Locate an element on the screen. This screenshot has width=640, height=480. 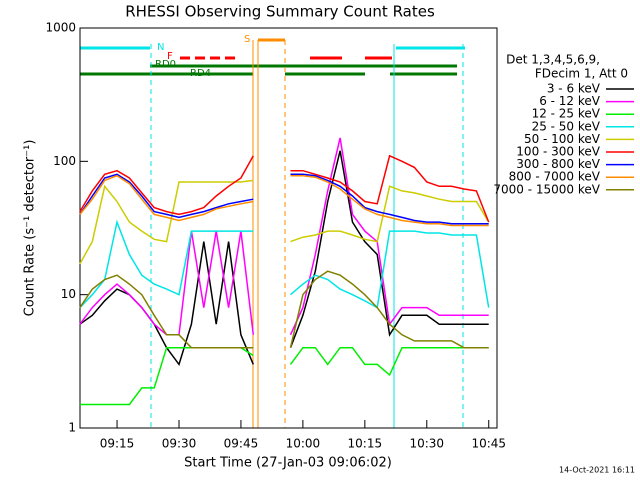
y-tick-label: 1000 is located at coordinates (60, 28).